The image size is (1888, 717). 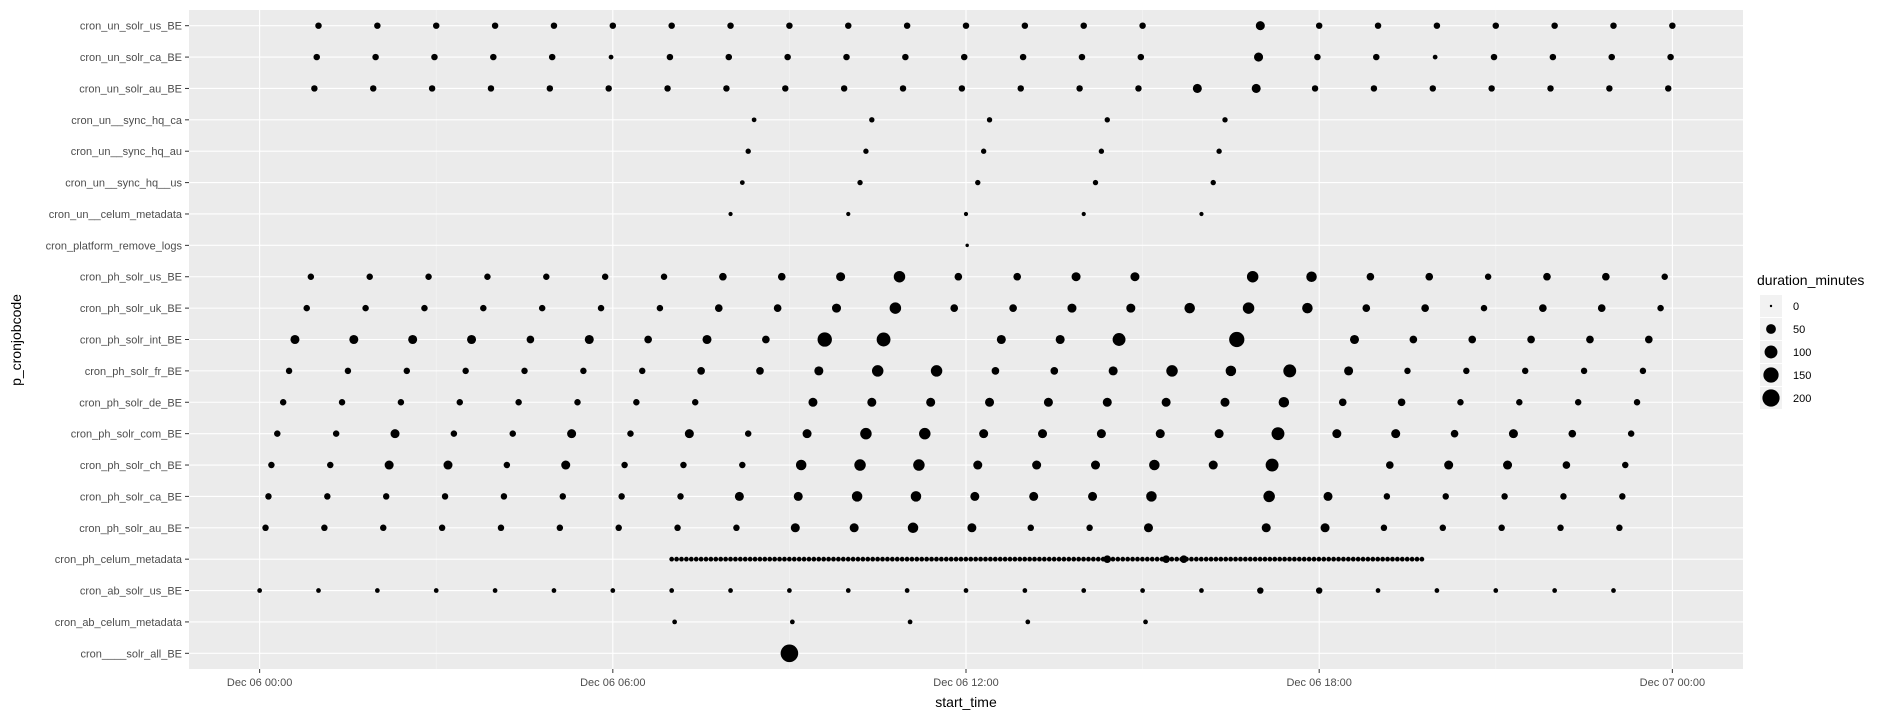 What do you see at coordinates (966, 702) in the screenshot?
I see `x-axis-title: start_time` at bounding box center [966, 702].